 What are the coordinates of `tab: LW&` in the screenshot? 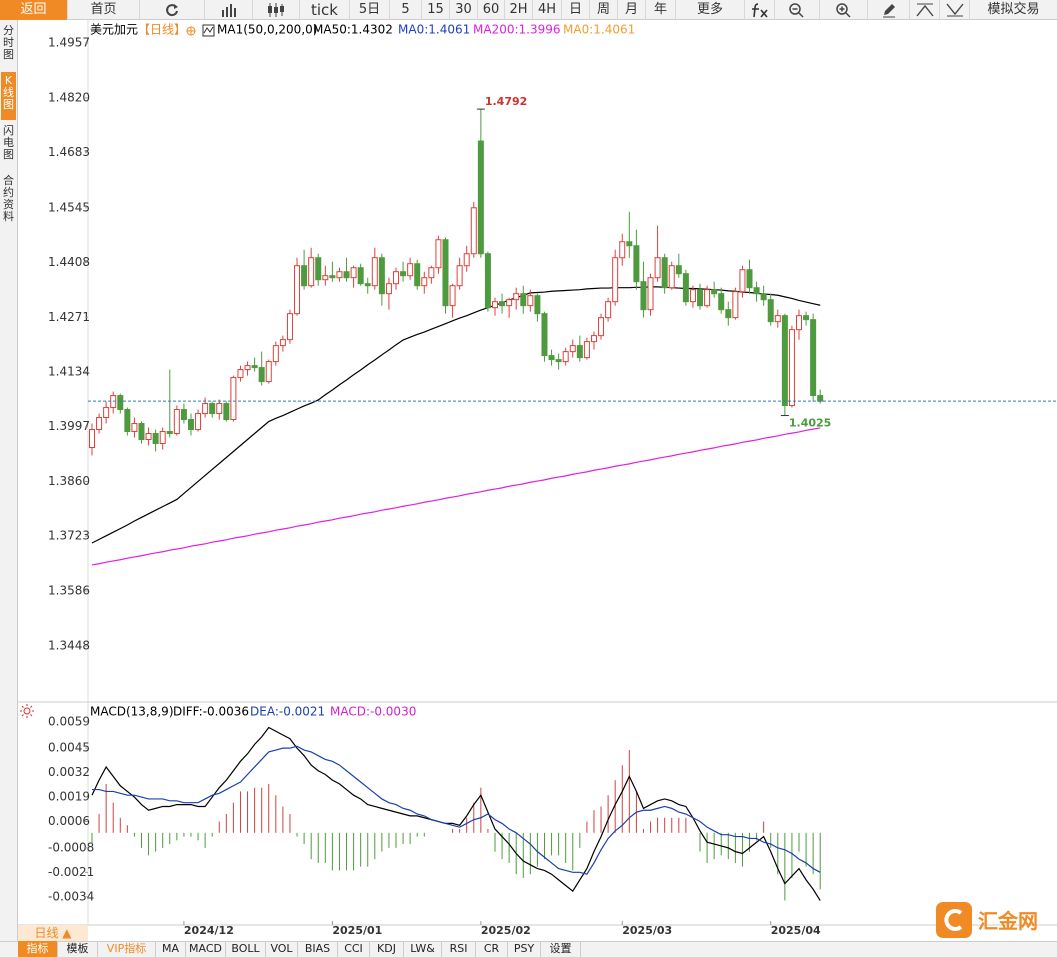 It's located at (423, 949).